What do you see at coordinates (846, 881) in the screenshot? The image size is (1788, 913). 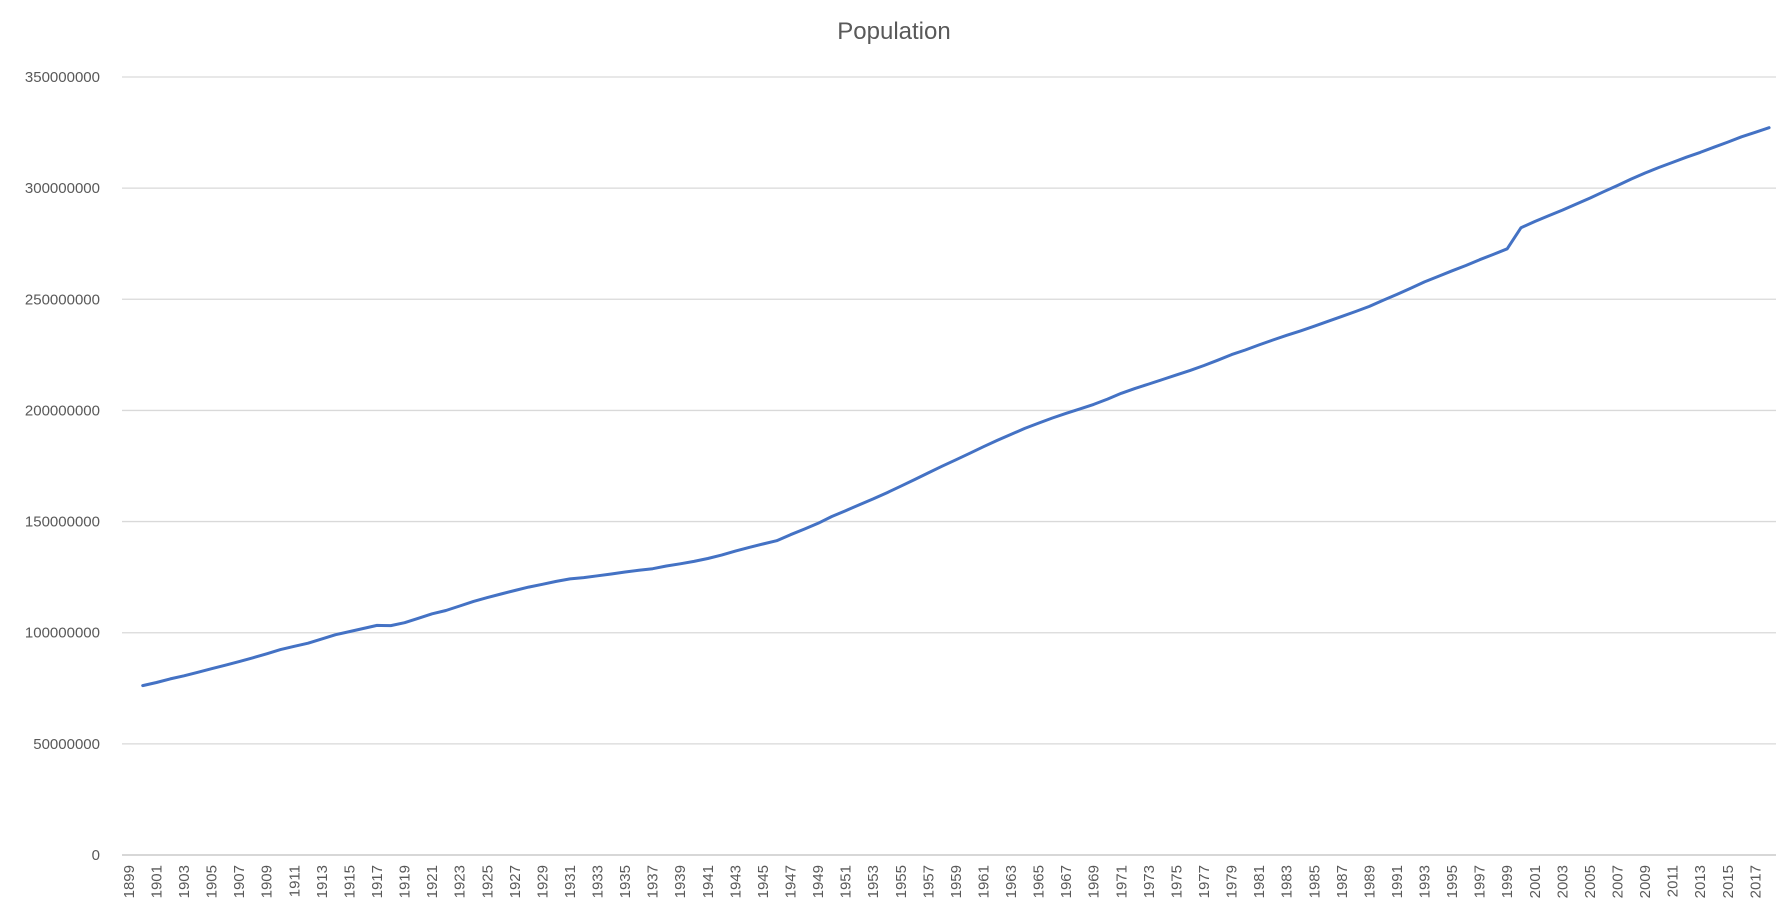 I see `x-tick-label: 1951` at bounding box center [846, 881].